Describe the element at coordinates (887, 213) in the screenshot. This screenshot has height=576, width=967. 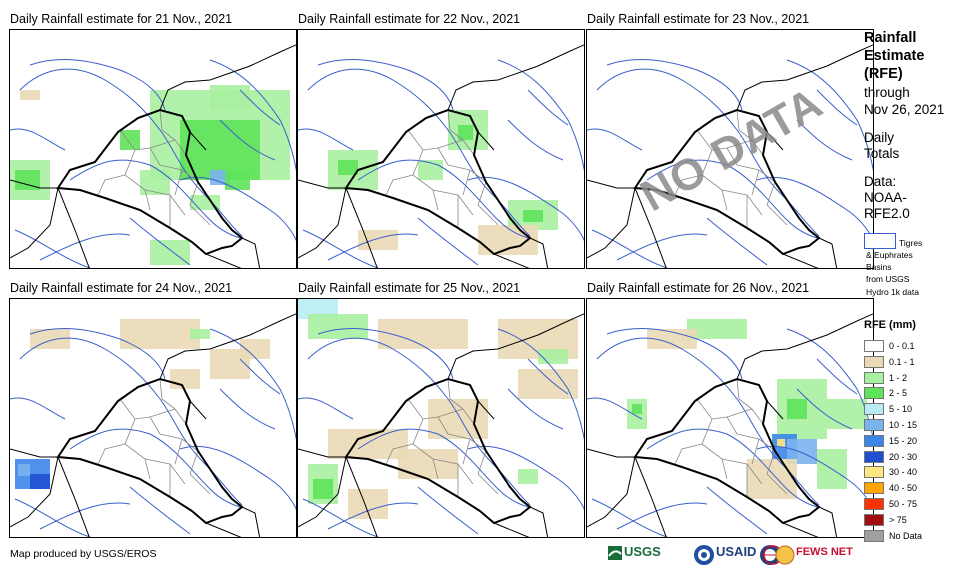
I see `data-source-2: RFE2.0` at that location.